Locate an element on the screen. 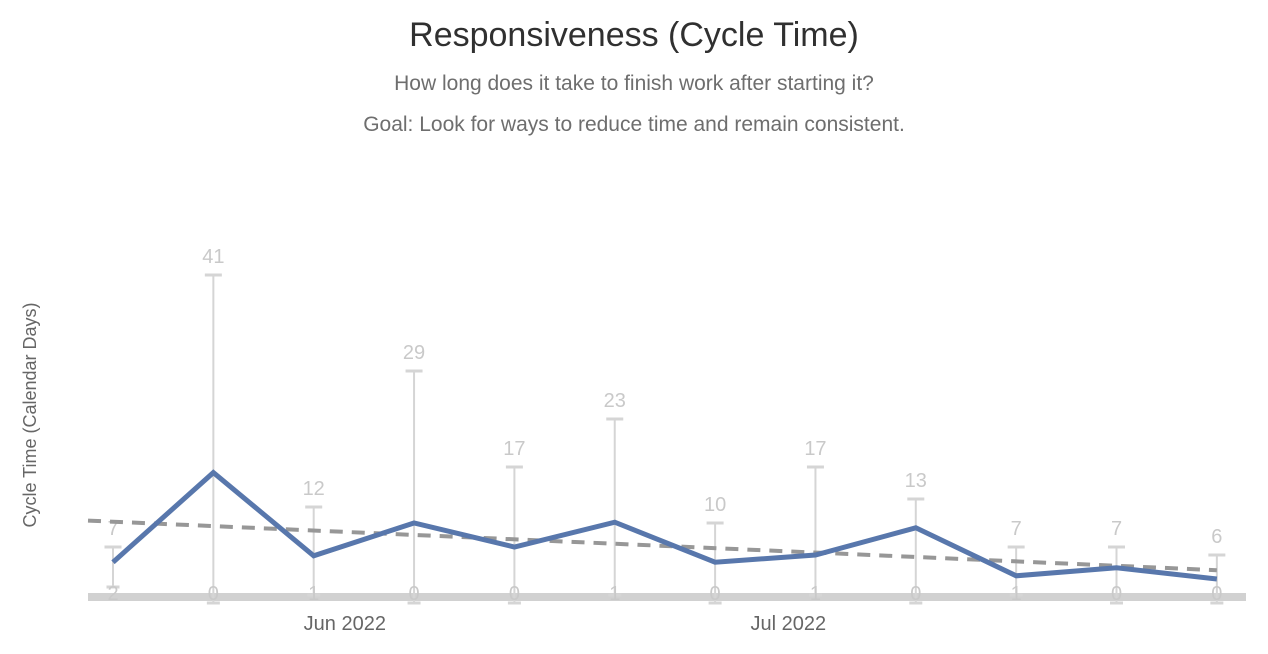 This screenshot has height=654, width=1268. max-value-label-10: 7 is located at coordinates (1116, 529).